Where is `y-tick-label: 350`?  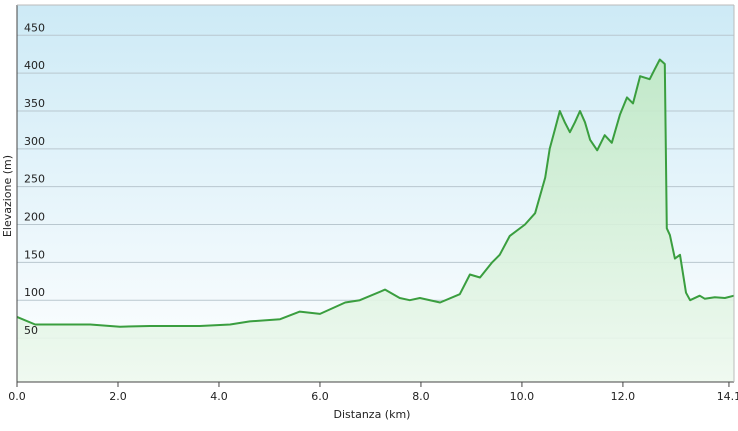 y-tick-label: 350 is located at coordinates (34, 103).